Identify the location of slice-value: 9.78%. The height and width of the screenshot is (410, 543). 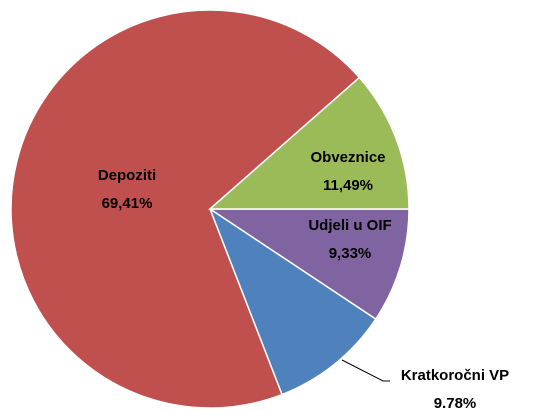
(455, 402).